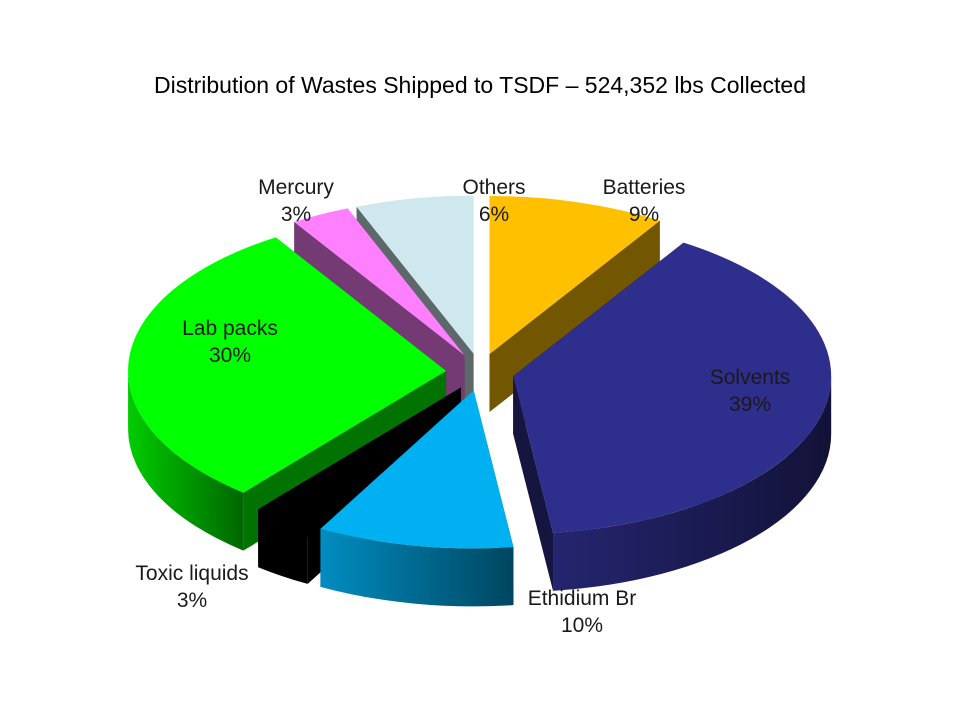 The width and height of the screenshot is (960, 720). Describe the element at coordinates (296, 214) in the screenshot. I see `slice-percent-mercury: 3%` at that location.